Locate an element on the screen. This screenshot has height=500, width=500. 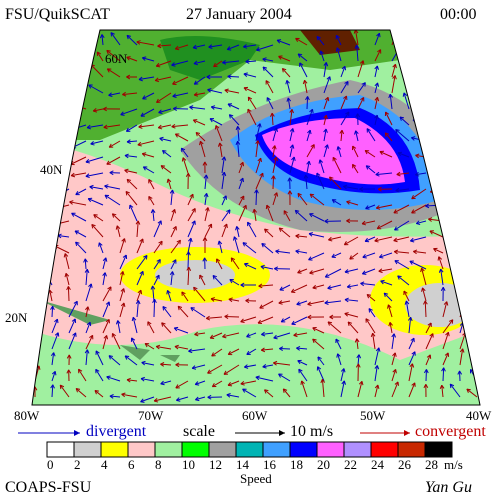
land is located at coordinates (330, 42).